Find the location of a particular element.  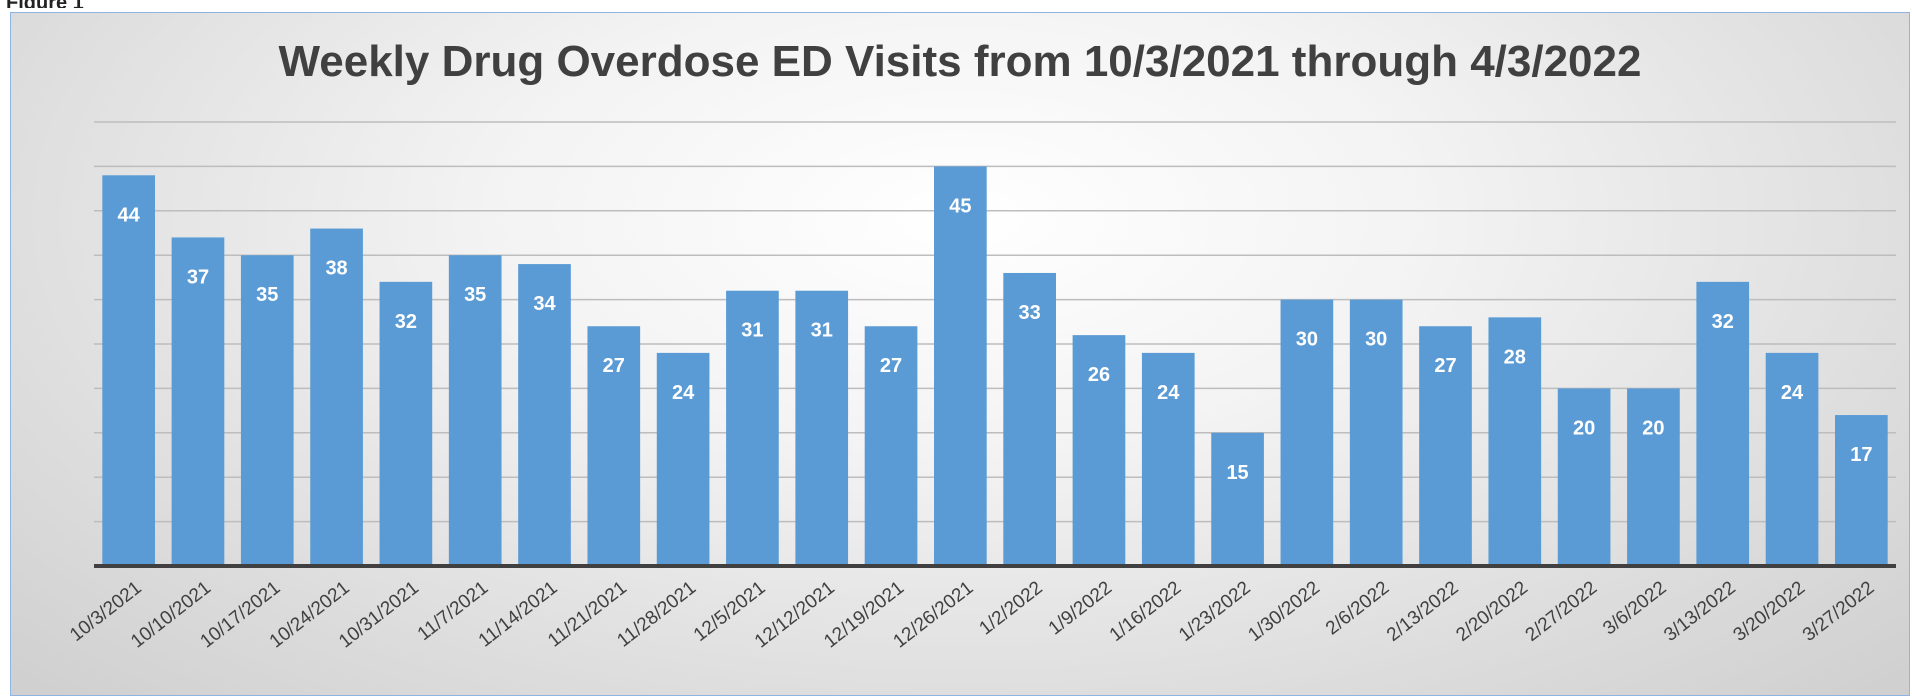

x-tick-label: 1/23/2022 is located at coordinates (1215, 611).